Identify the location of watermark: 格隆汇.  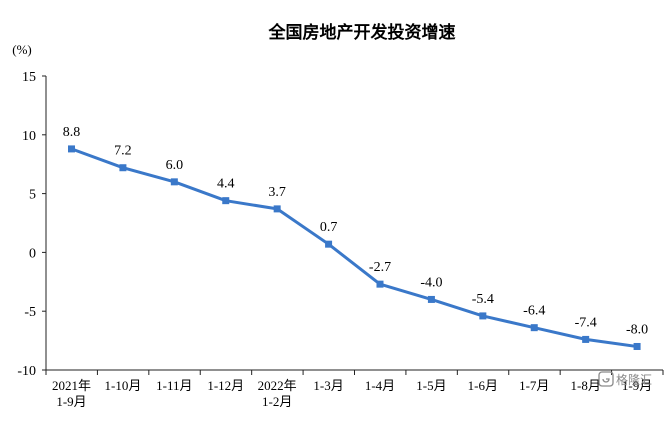
(625, 379).